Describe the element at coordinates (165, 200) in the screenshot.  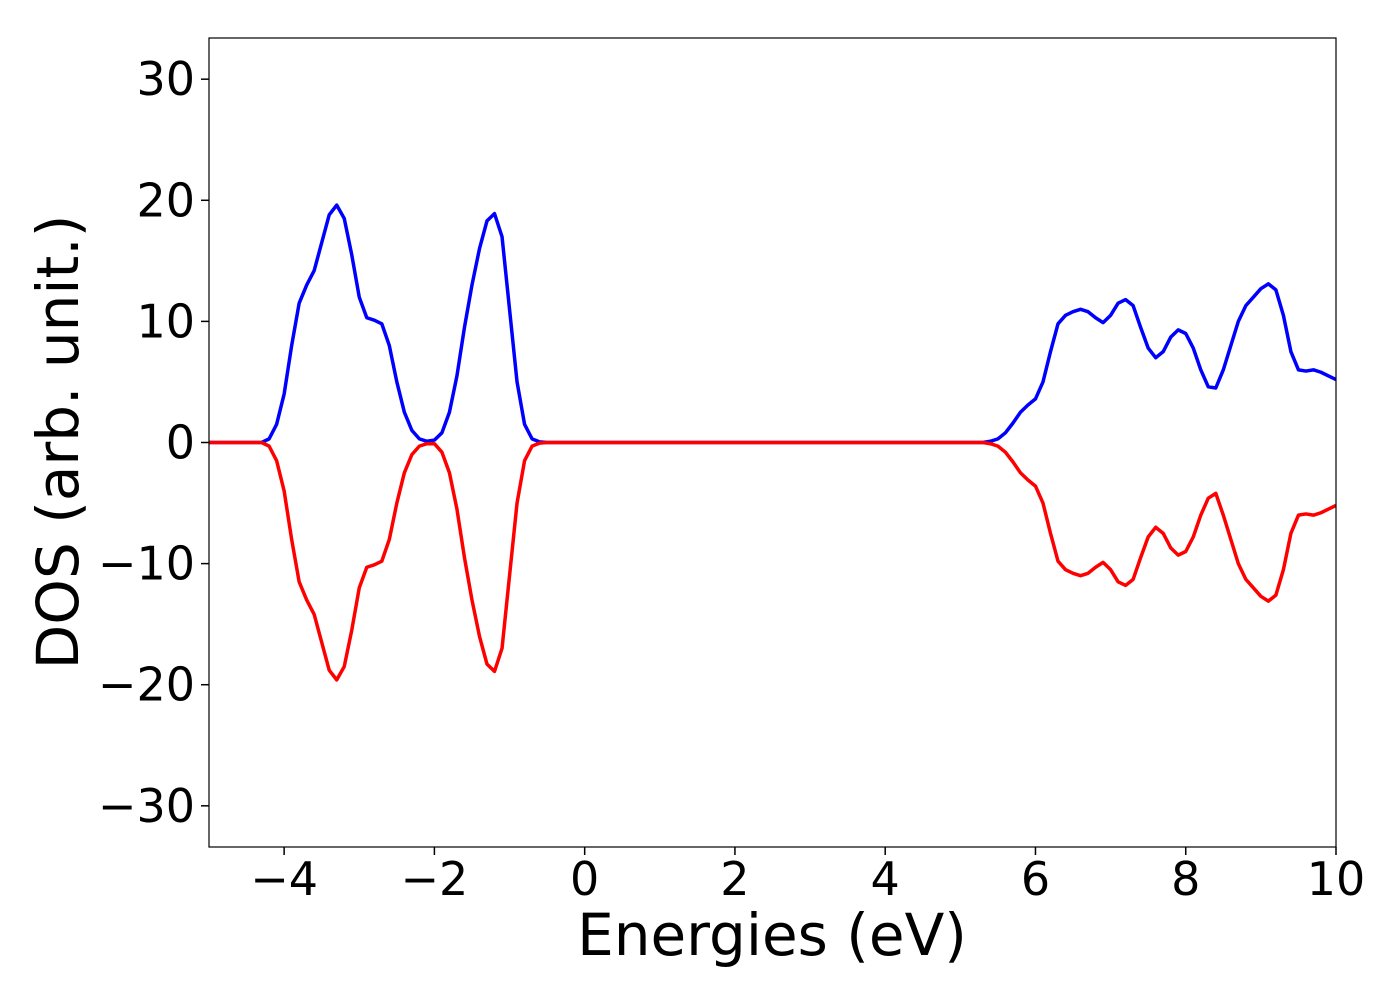
I see `y-tick-label: 20` at that location.